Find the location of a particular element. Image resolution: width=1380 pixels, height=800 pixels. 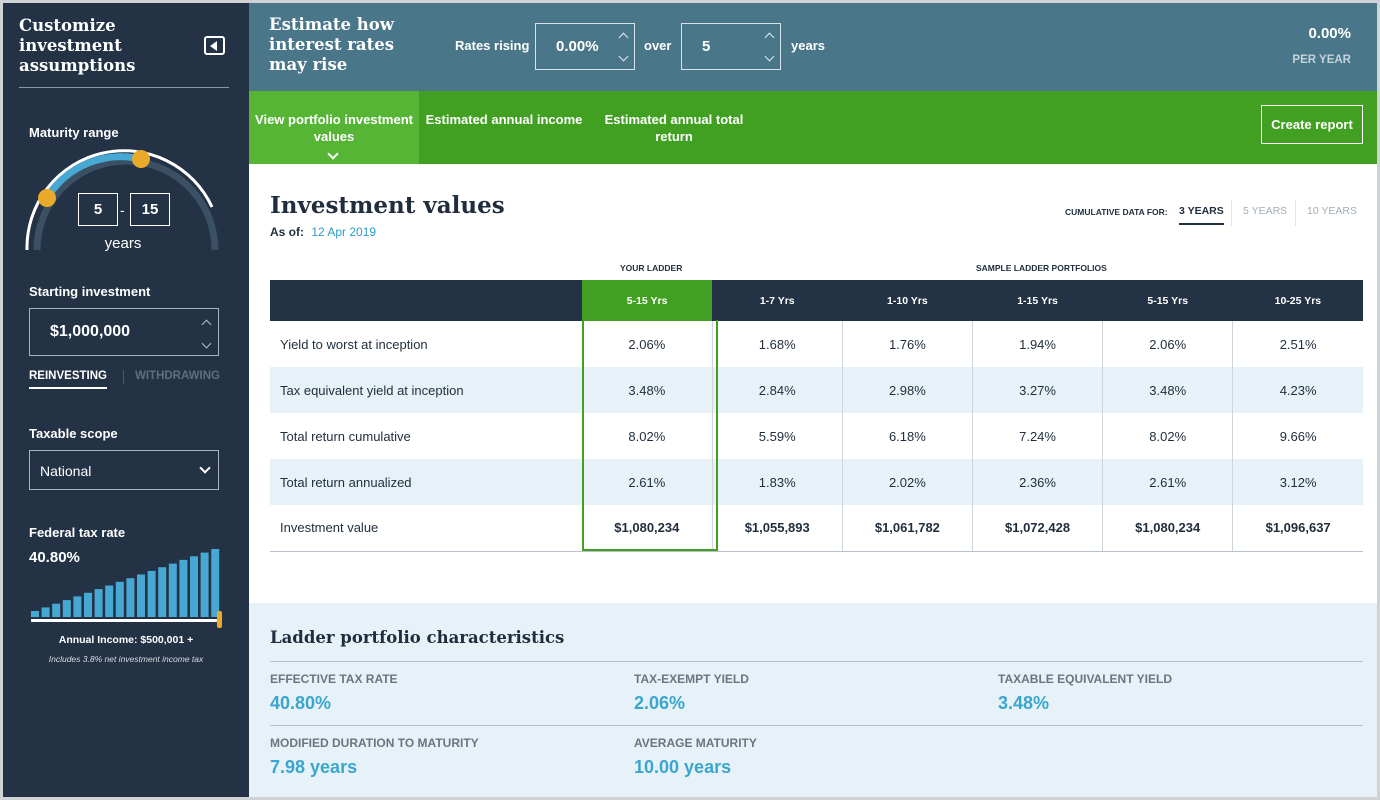

taxable-equivalent-yield-label: TAXABLE EQUIVALENT YIELD is located at coordinates (1085, 679).